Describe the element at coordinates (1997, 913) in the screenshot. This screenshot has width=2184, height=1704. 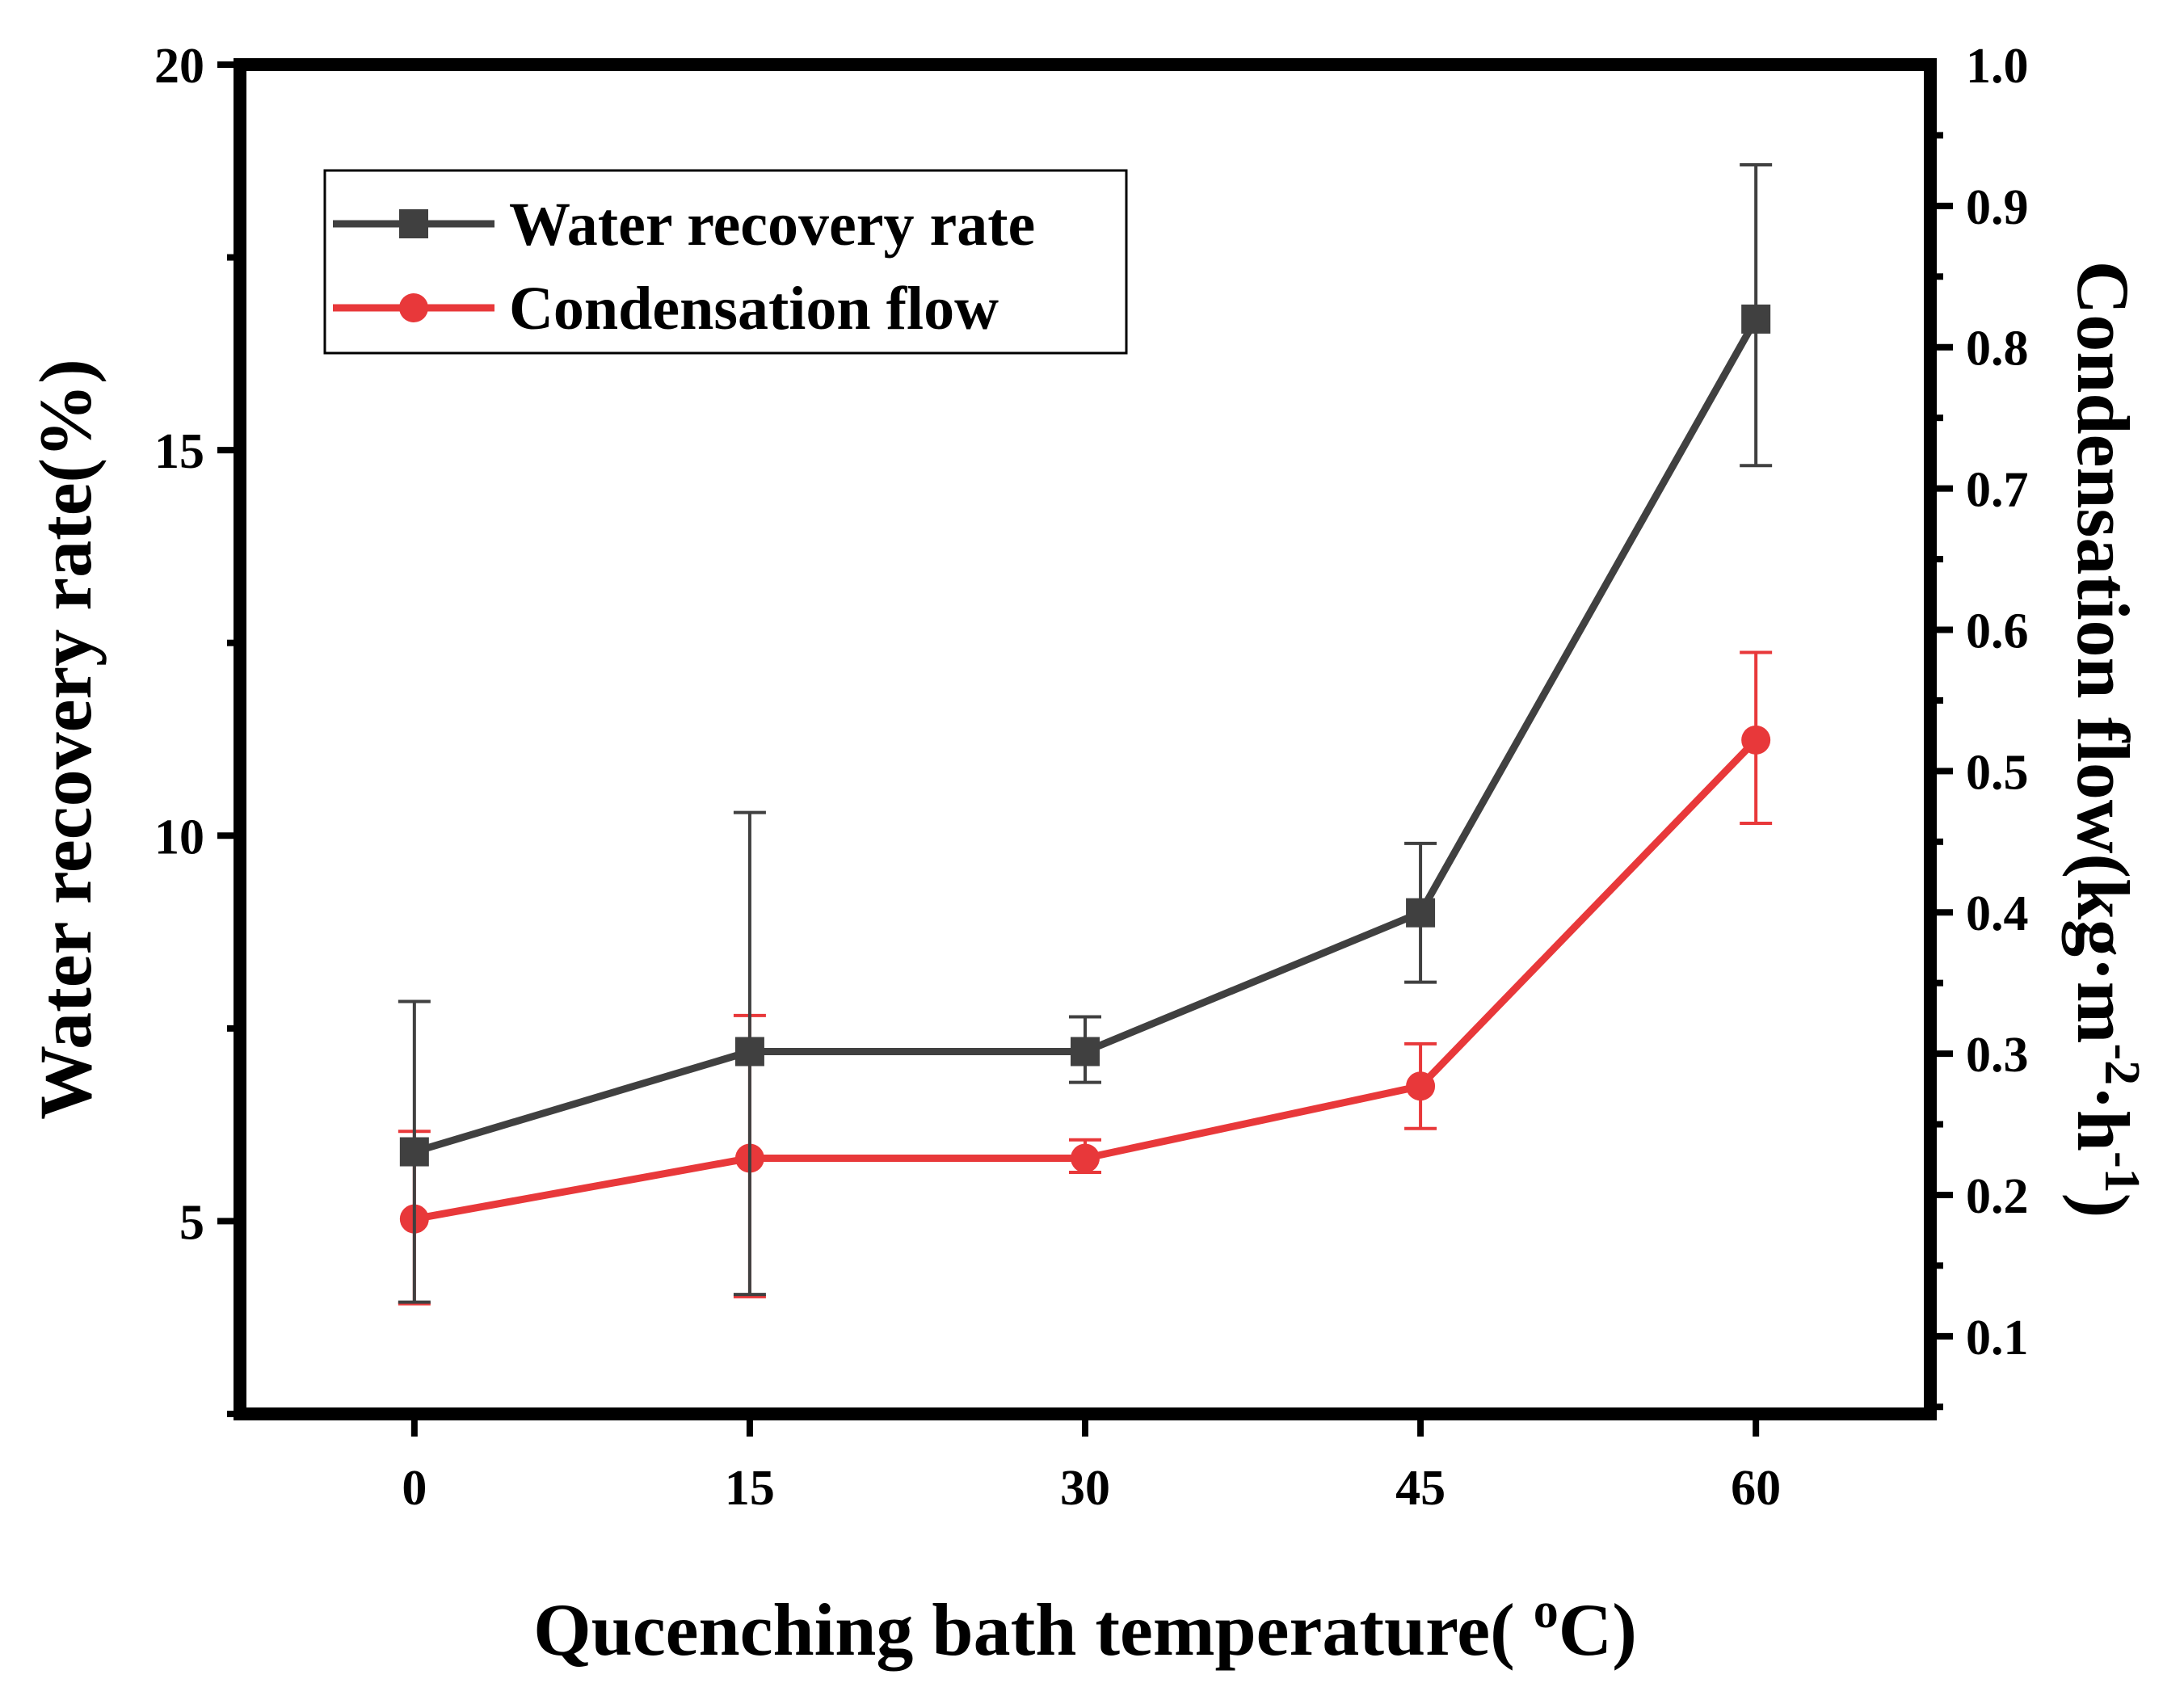
I see `y-right-tick-label: 0.4` at that location.